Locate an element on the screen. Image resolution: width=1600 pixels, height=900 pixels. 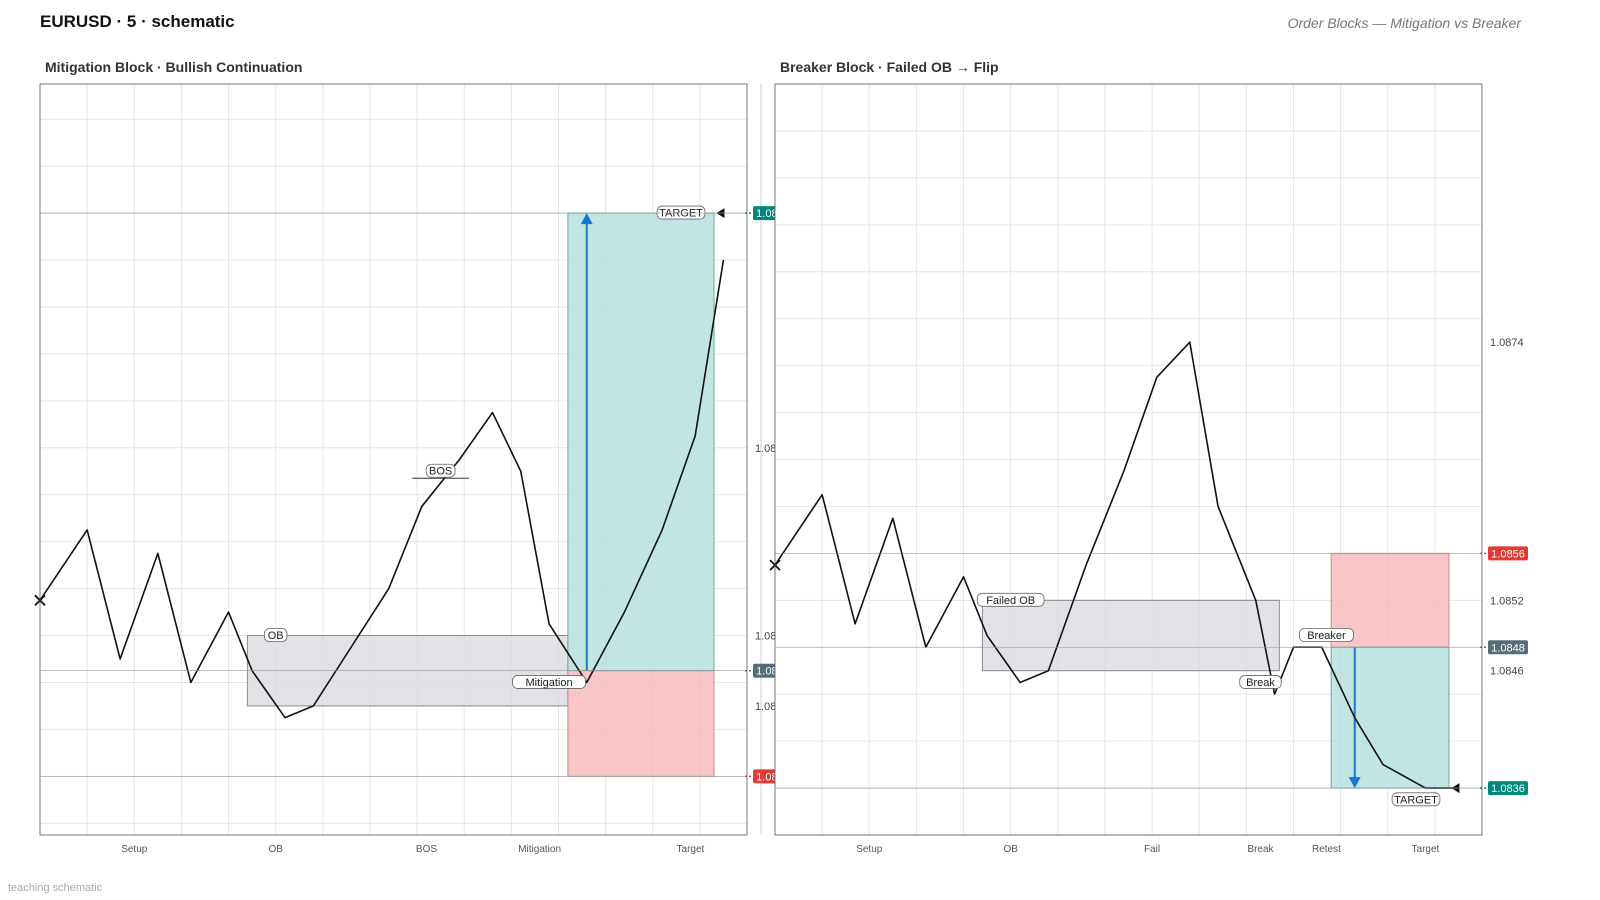
chart-header-subtitle: Order Blocks — Mitigation vs Breaker is located at coordinates (1404, 23).